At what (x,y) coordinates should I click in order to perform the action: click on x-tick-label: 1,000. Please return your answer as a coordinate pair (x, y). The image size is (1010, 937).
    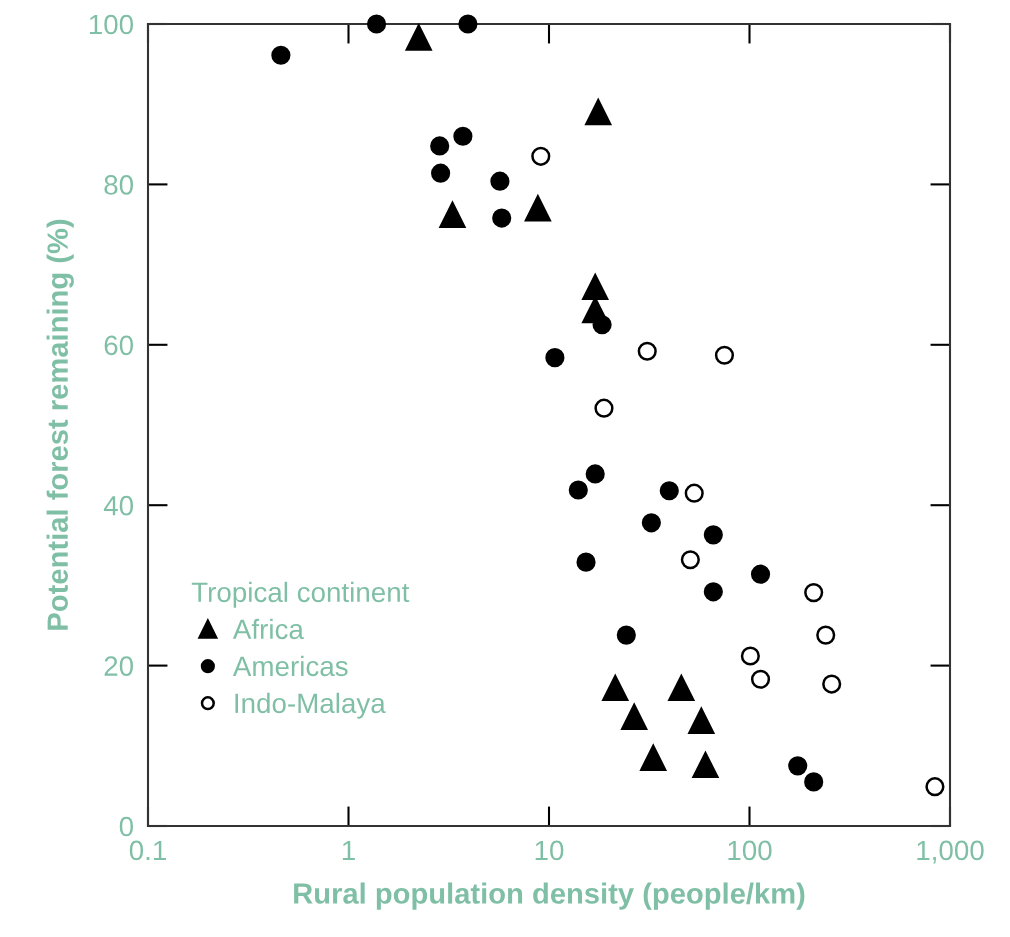
    Looking at the image, I should click on (950, 852).